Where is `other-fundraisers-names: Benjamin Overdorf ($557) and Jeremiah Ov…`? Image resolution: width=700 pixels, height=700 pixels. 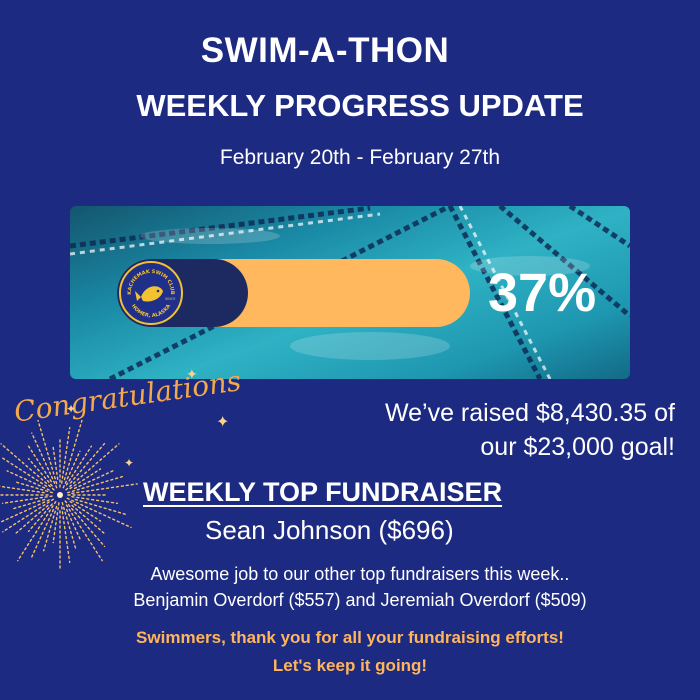 other-fundraisers-names: Benjamin Overdorf ($557) and Jeremiah Ov… is located at coordinates (360, 600).